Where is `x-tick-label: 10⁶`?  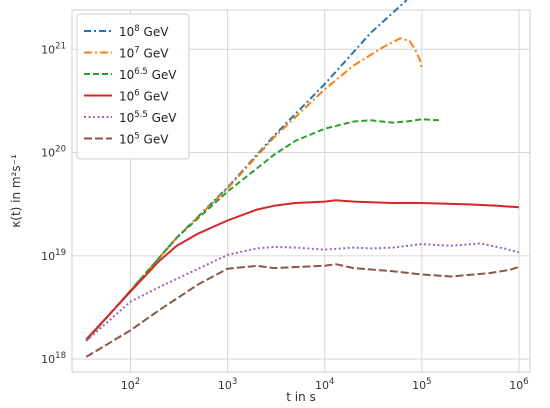
x-tick-label: 10⁶ is located at coordinates (518, 384).